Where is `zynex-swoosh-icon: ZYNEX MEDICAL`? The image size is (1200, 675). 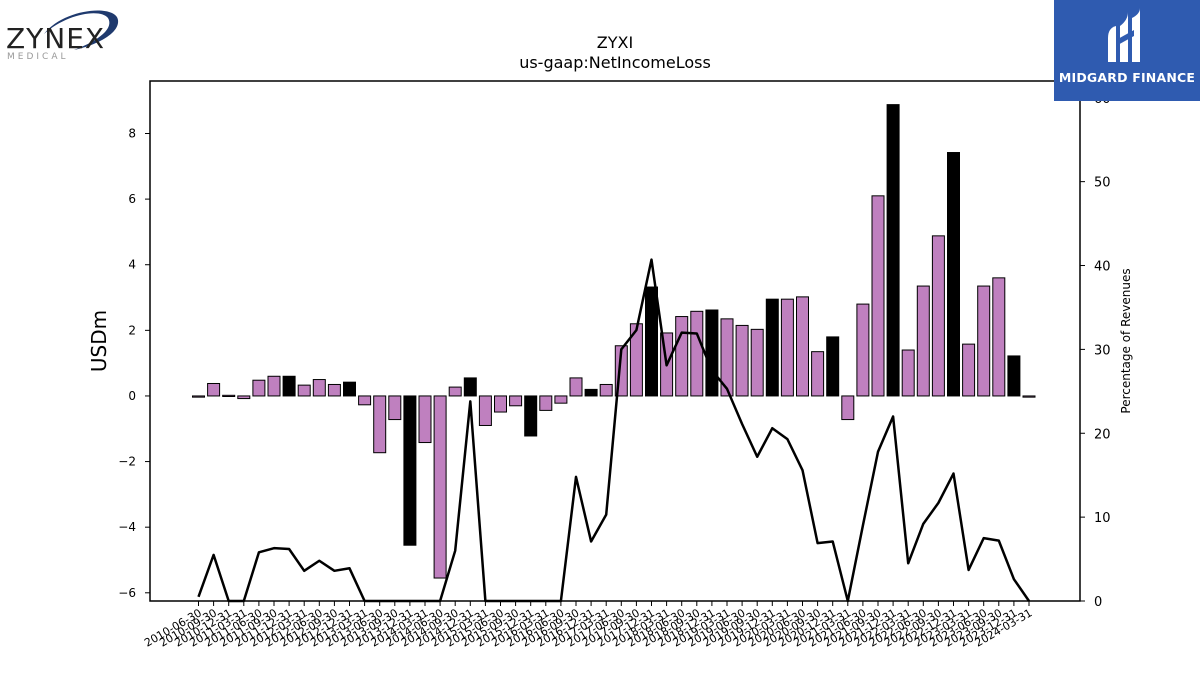
zynex-swoosh-icon: ZYNEX MEDICAL is located at coordinates (62, 36).